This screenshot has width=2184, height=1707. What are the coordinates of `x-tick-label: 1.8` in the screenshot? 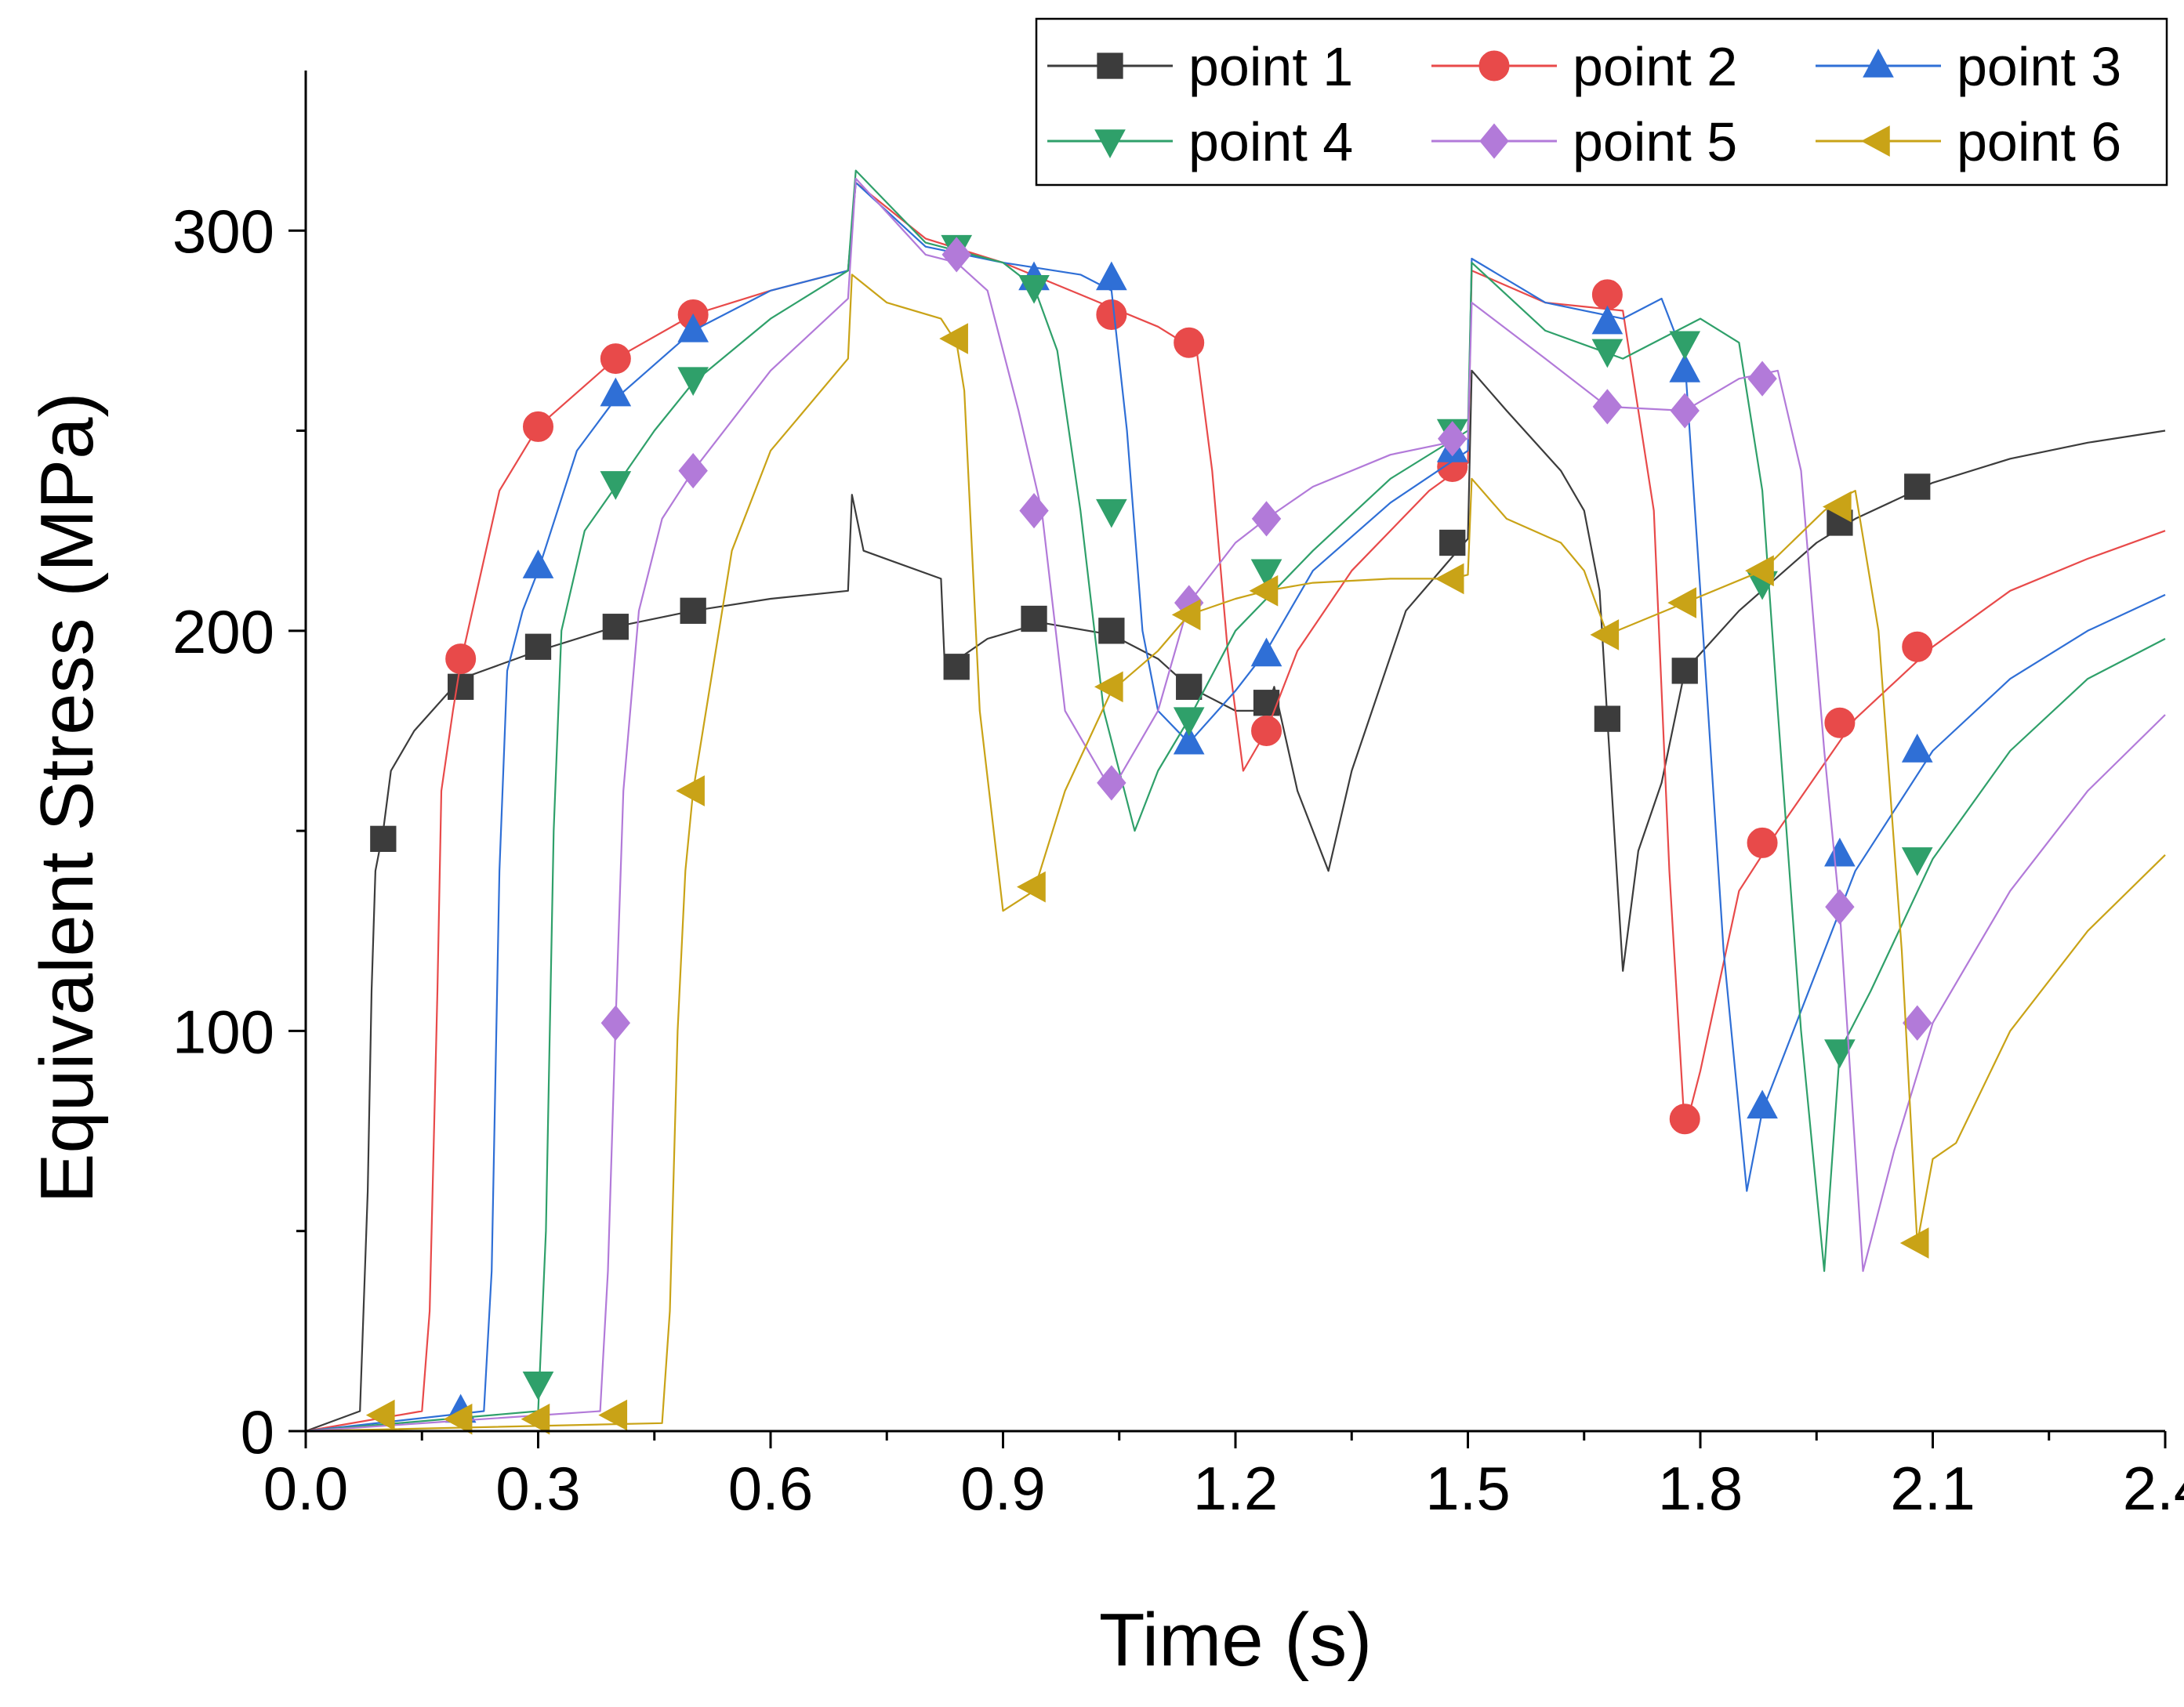 It's located at (1700, 1488).